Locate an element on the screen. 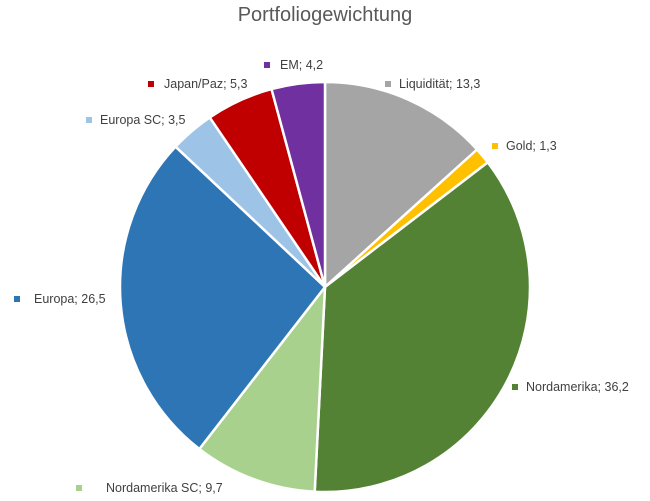 The height and width of the screenshot is (501, 650). pie-slice-em is located at coordinates (298, 184).